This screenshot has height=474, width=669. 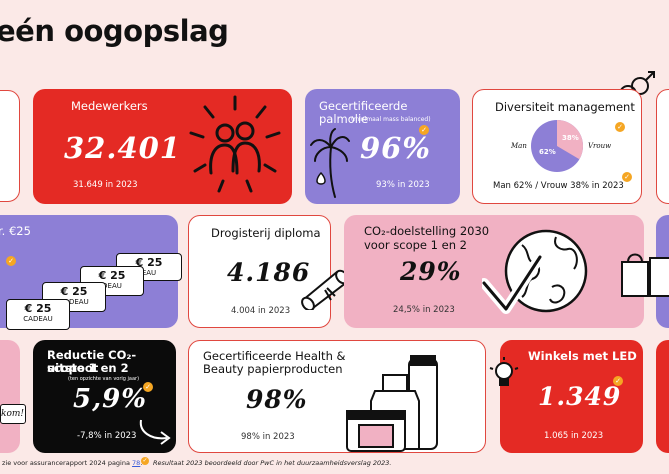 What do you see at coordinates (268, 437) in the screenshot?
I see `papier-sub: 98% in 2023` at bounding box center [268, 437].